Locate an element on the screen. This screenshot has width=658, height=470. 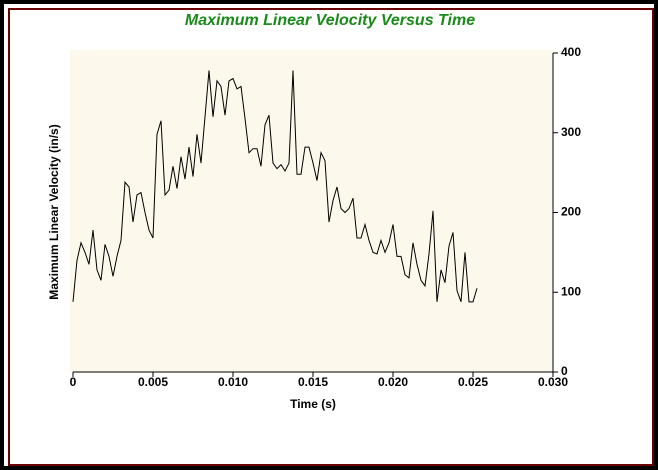
x-axis-label: Time (s) is located at coordinates (313, 404).